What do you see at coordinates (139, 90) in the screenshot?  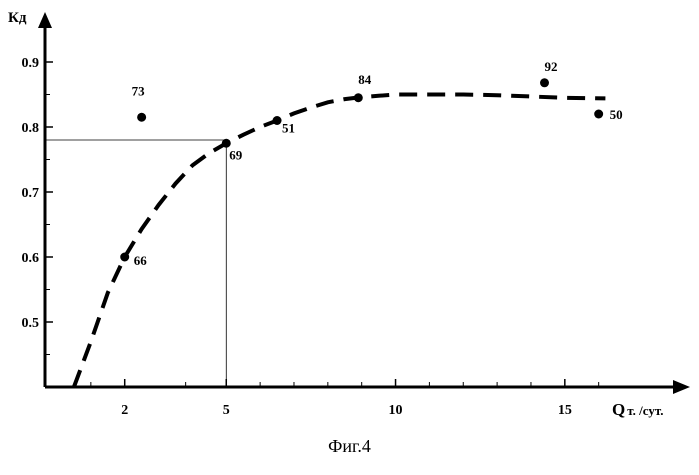 I see `point-label: 73` at bounding box center [139, 90].